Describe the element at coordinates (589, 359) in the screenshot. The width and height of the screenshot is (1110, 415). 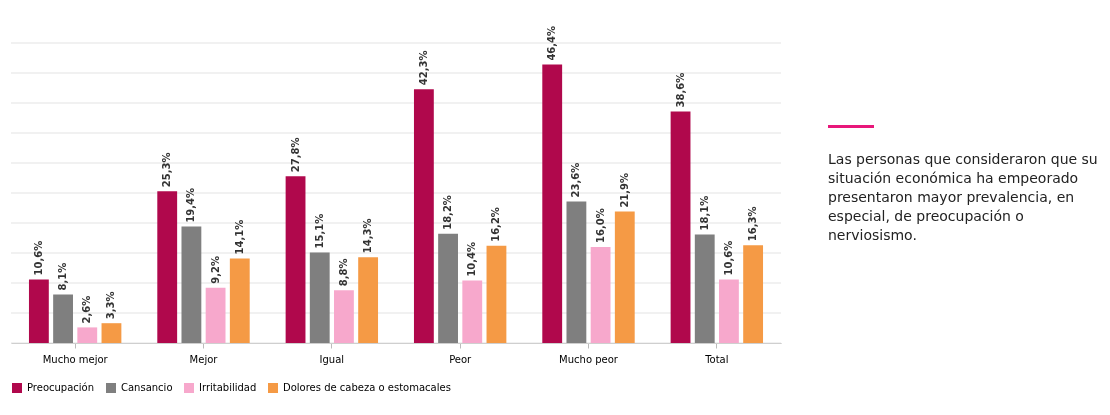
I see `x-tick-label: Mucho peor` at that location.